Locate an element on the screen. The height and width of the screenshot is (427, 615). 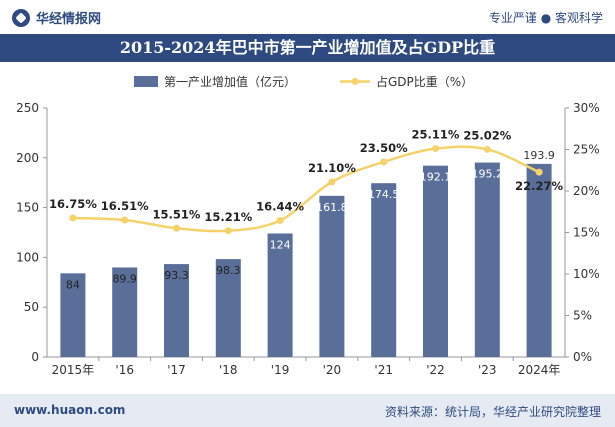
logo-icon is located at coordinates (21, 17).